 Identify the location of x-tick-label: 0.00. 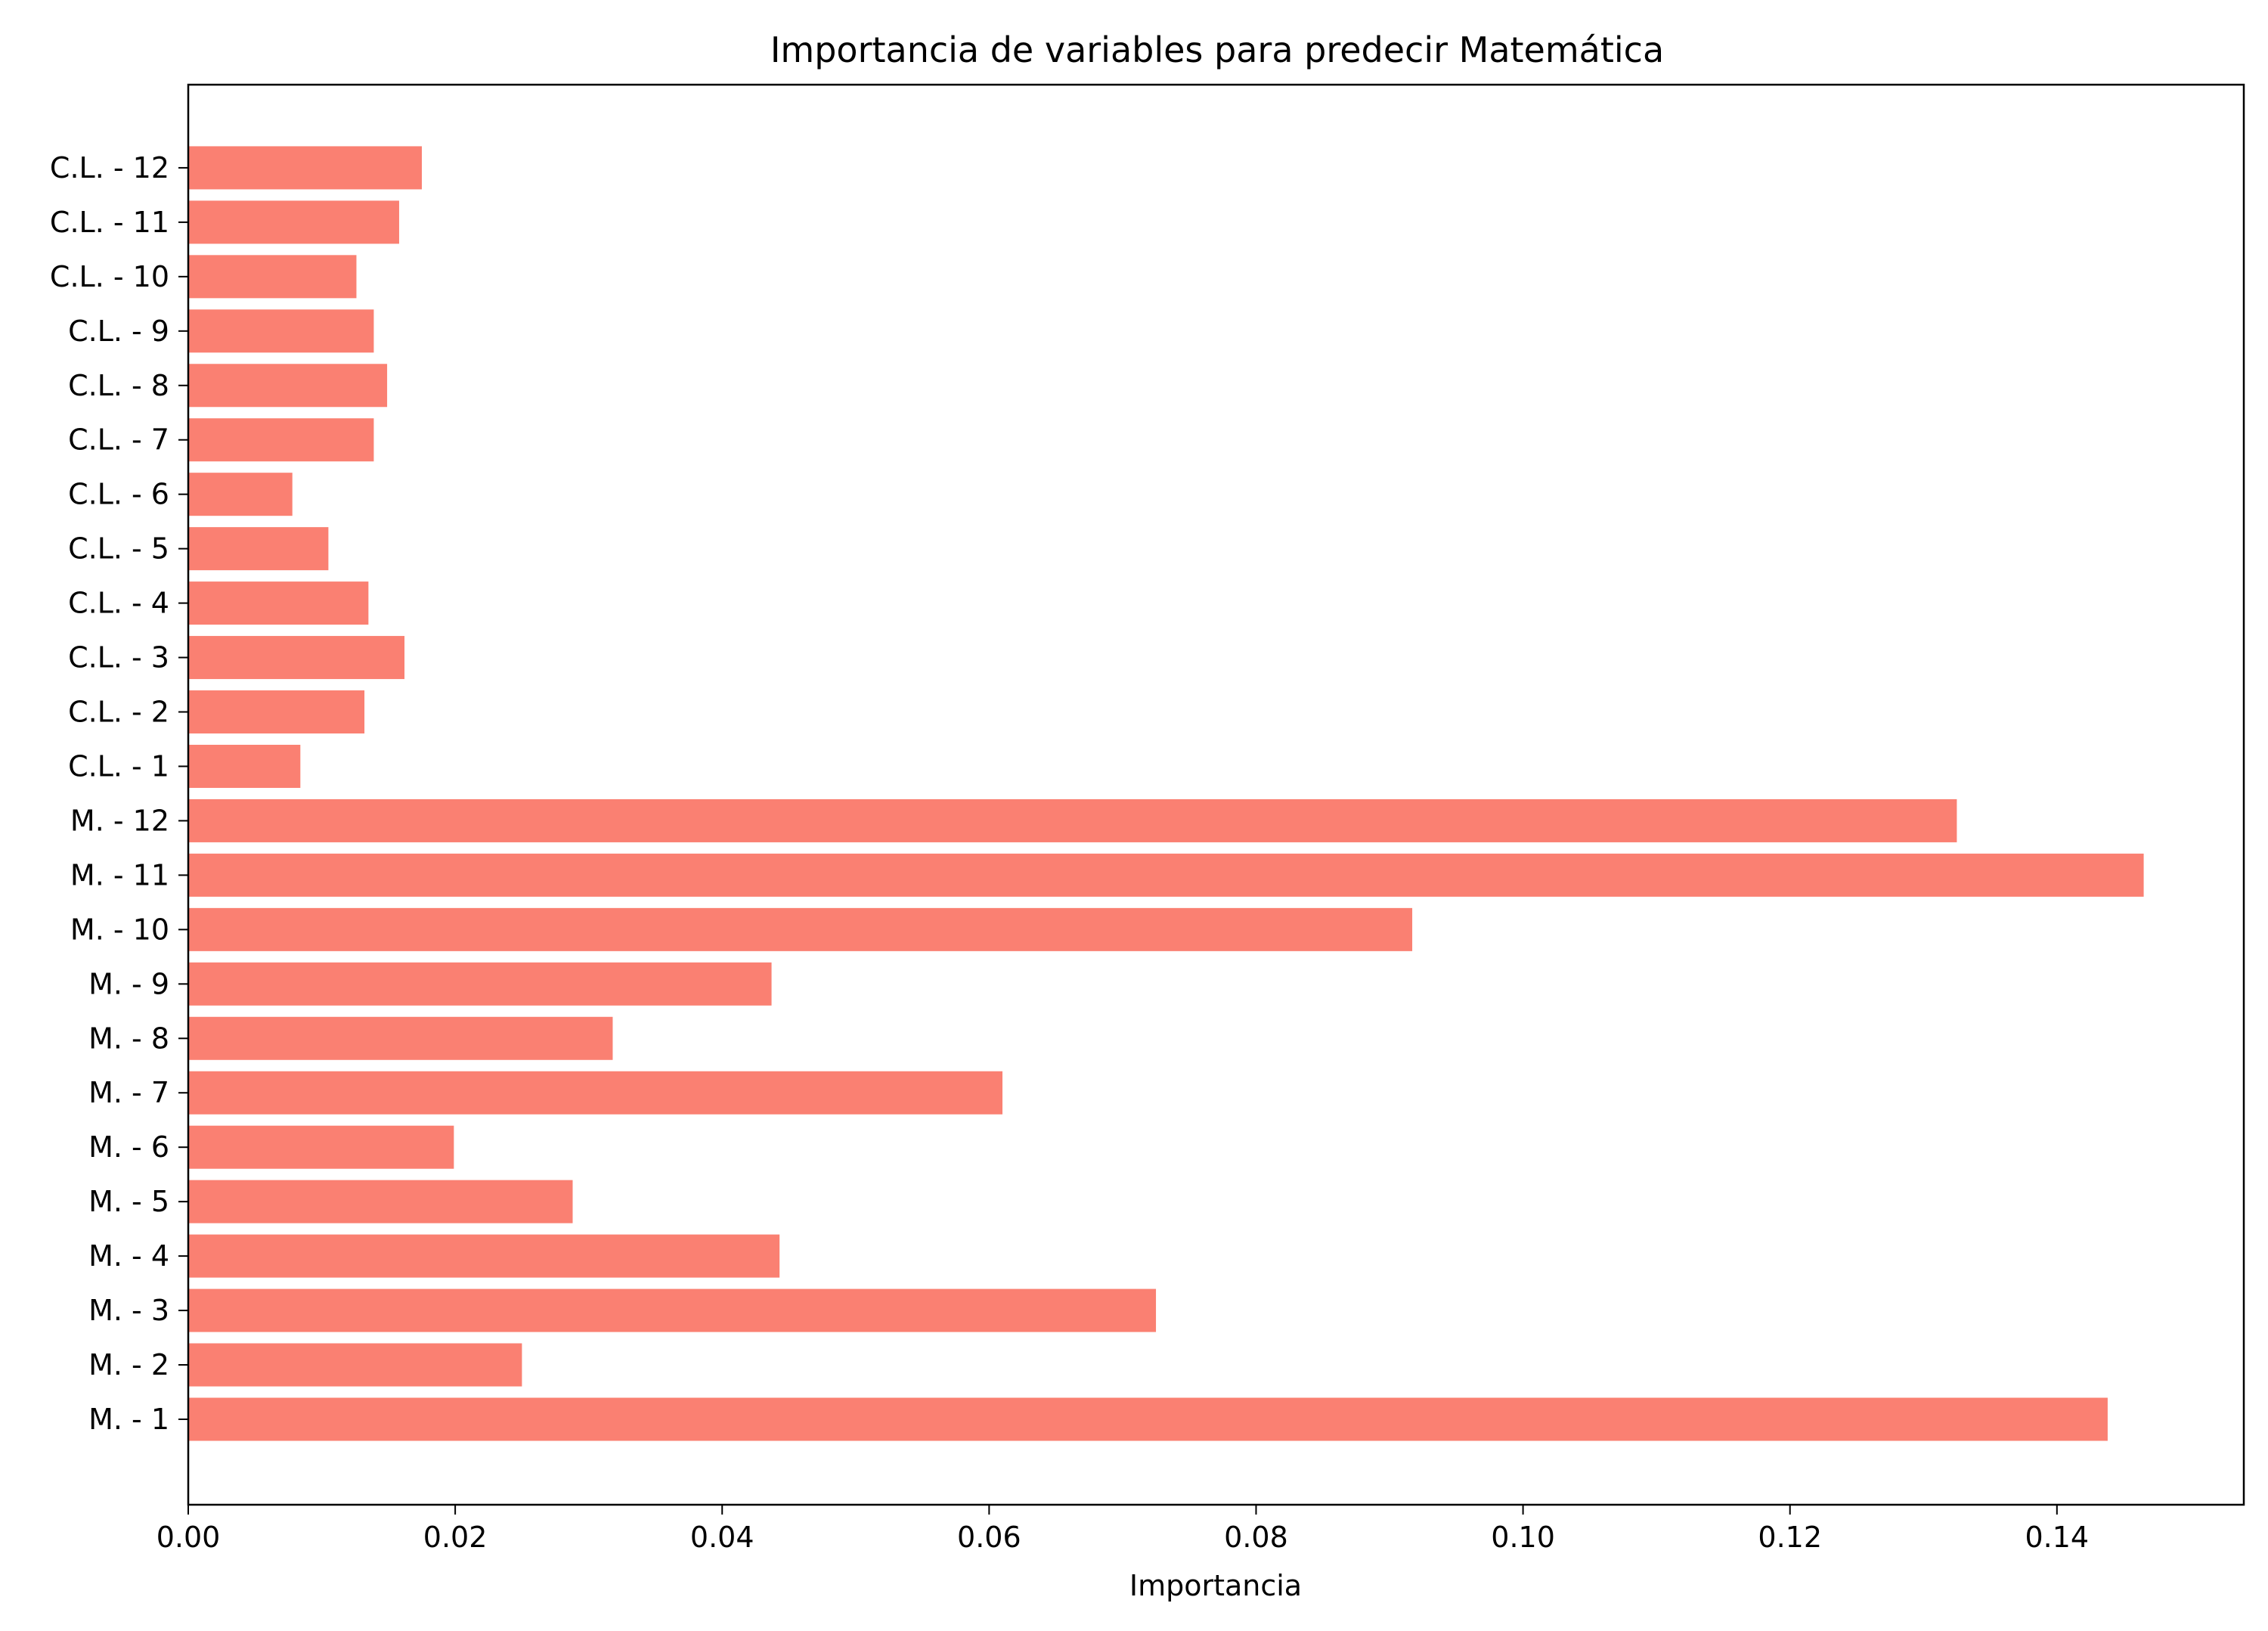
(189, 1537).